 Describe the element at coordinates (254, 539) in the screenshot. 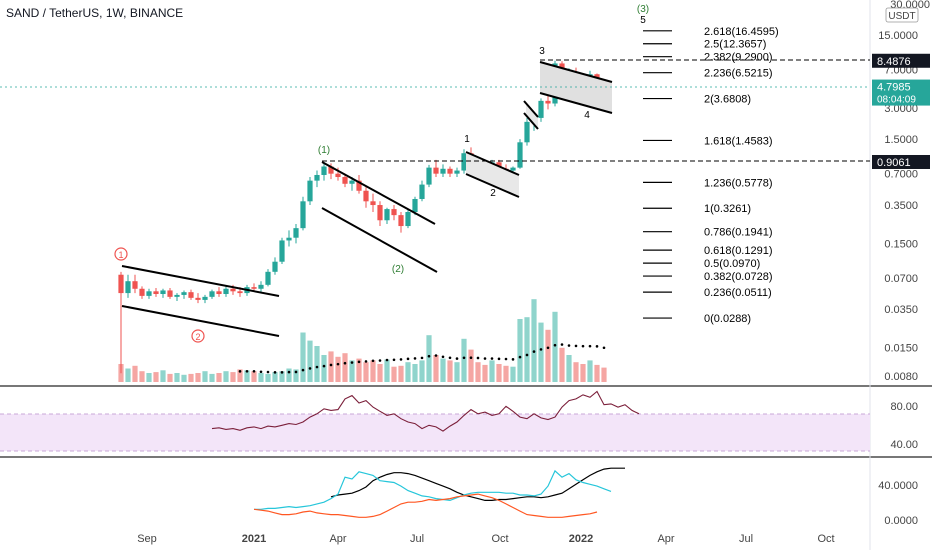

I see `time-tick: 2021` at that location.